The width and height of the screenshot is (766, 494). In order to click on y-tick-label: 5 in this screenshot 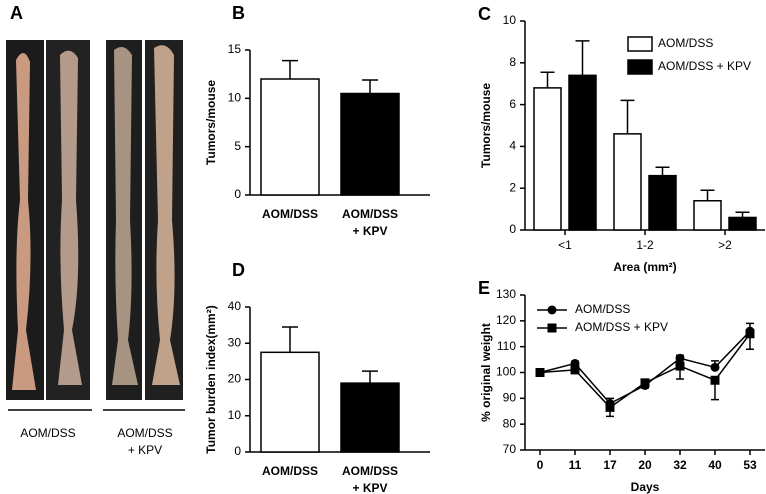, I will do `click(237, 146)`.